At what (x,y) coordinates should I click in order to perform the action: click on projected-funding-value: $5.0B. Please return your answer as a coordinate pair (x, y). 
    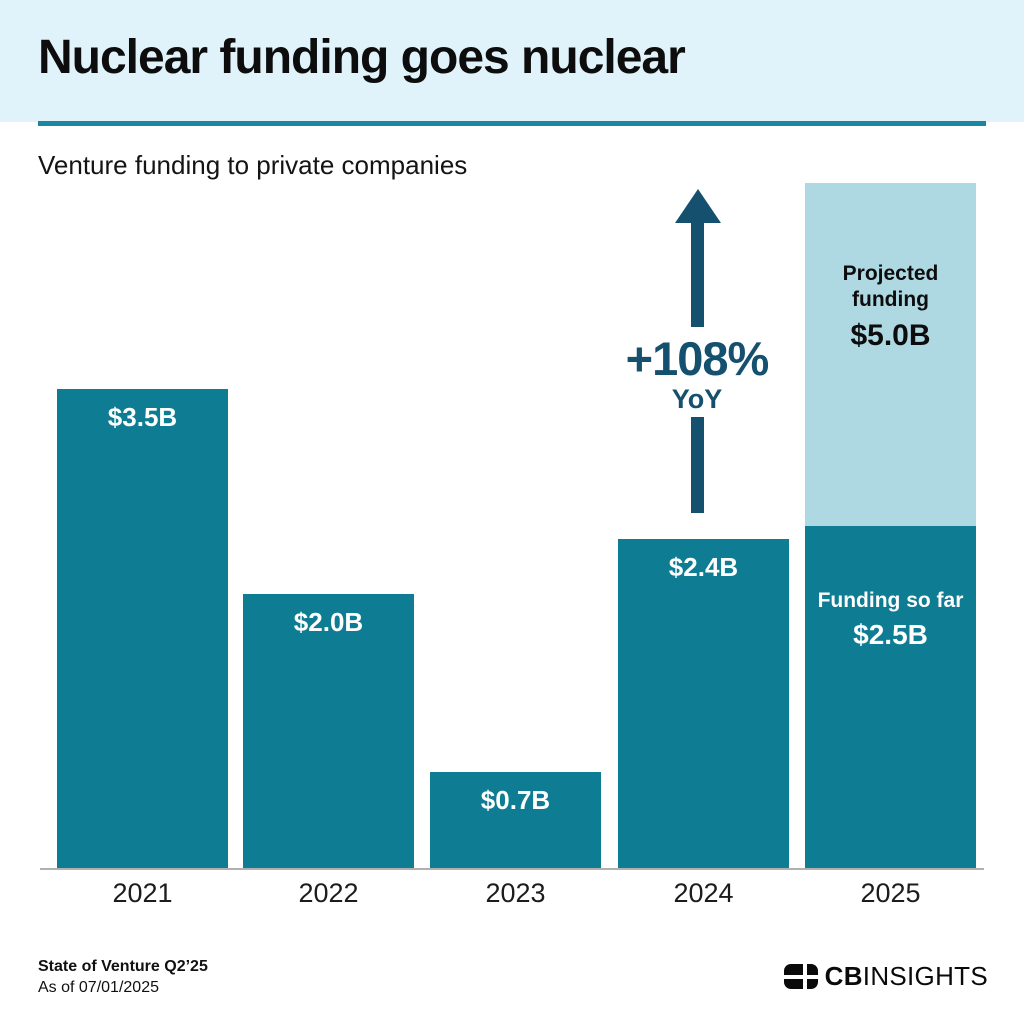
    Looking at the image, I should click on (890, 335).